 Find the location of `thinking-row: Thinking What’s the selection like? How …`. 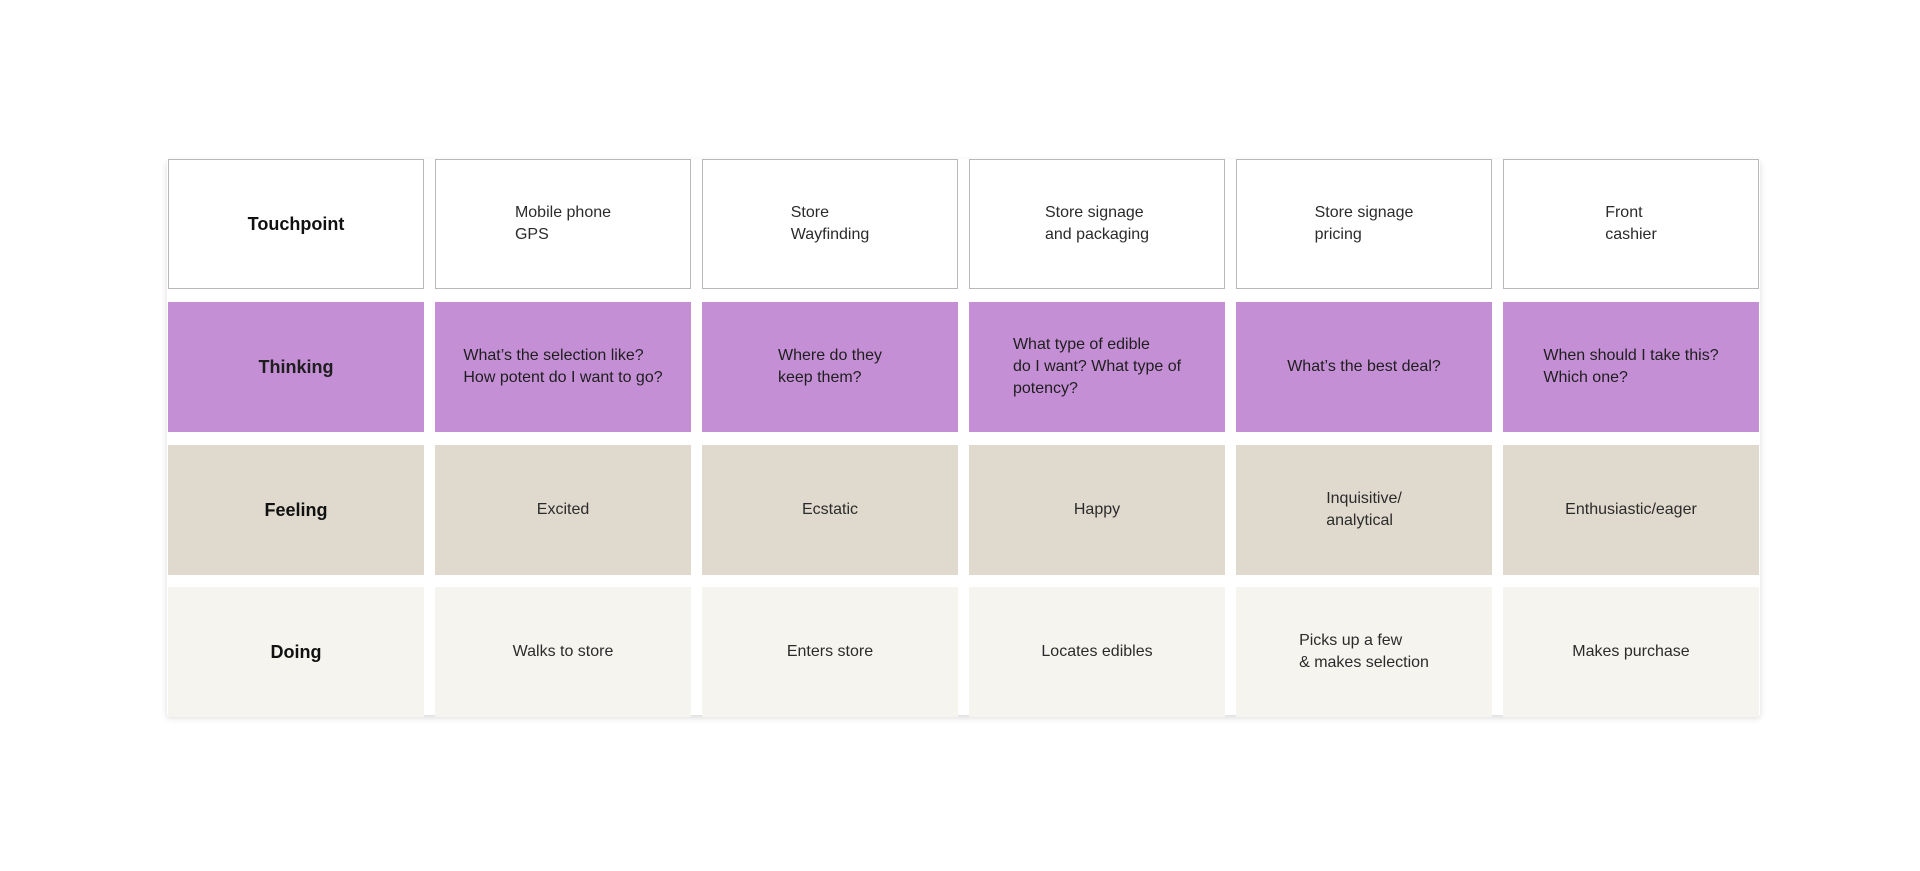

thinking-row: Thinking What’s the selection like? How … is located at coordinates (963, 367).